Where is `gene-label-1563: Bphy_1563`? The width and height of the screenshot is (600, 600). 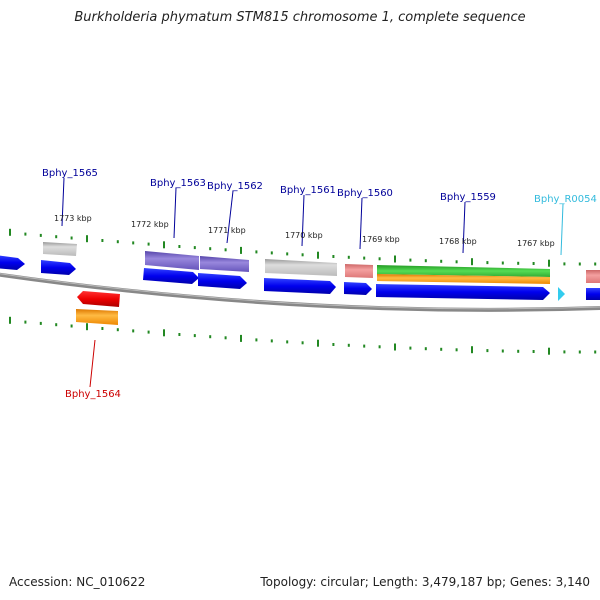 gene-label-1563: Bphy_1563 is located at coordinates (178, 183).